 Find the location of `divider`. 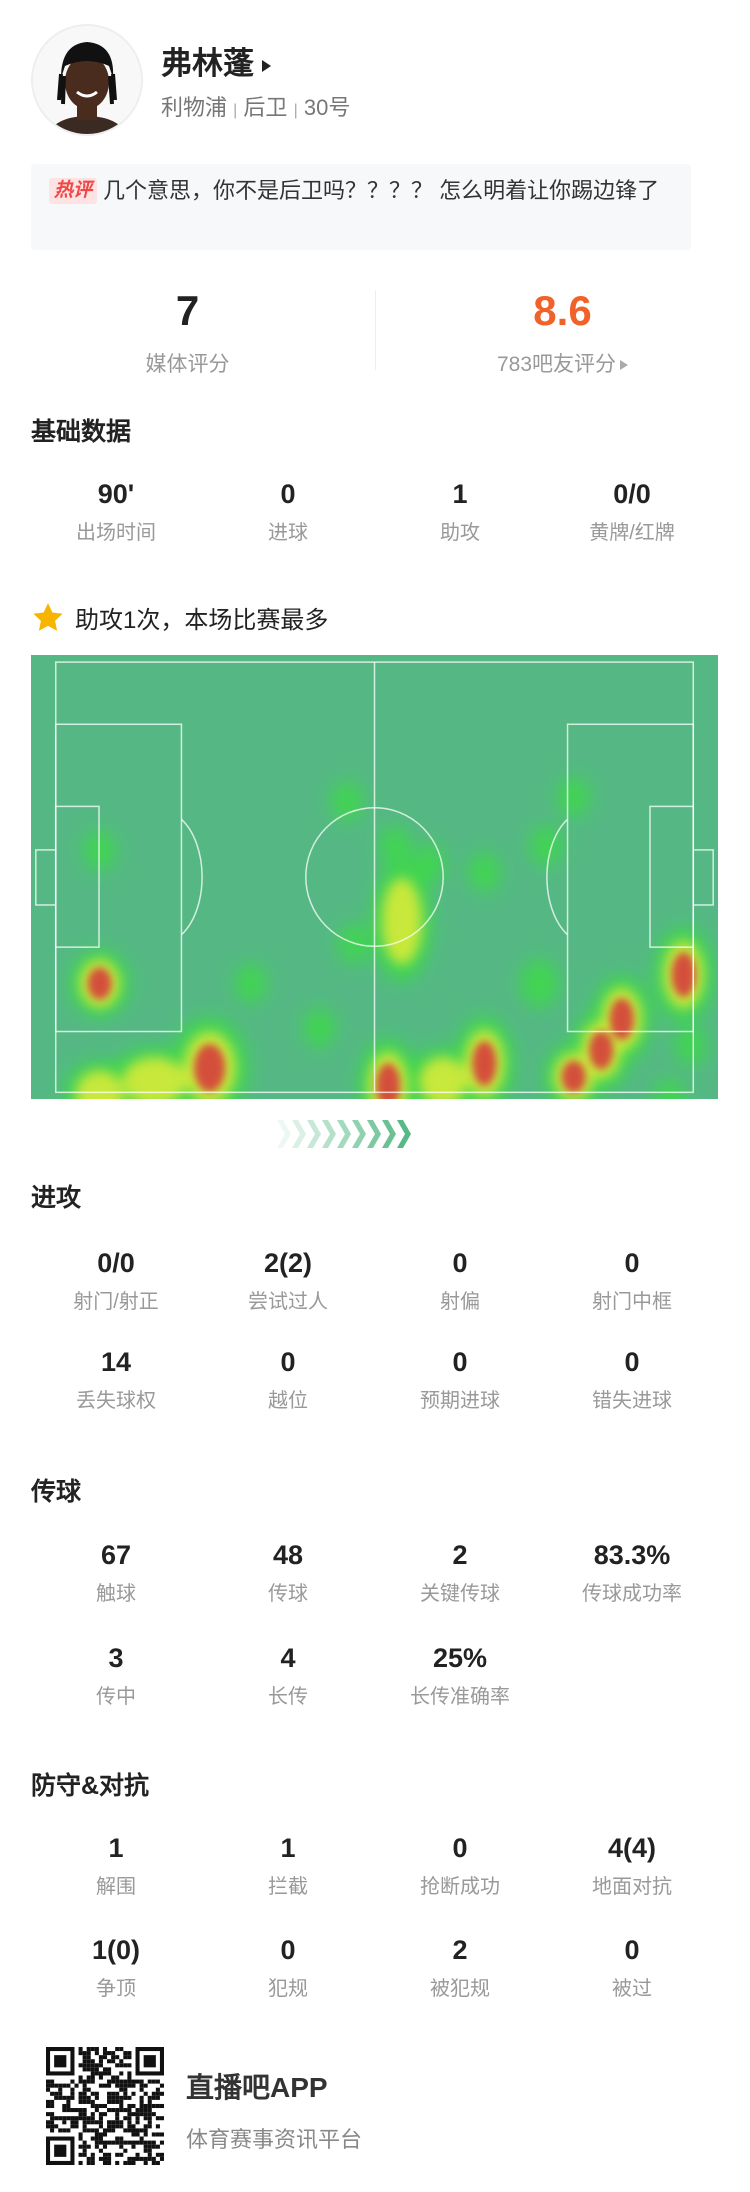

divider is located at coordinates (375, 330).